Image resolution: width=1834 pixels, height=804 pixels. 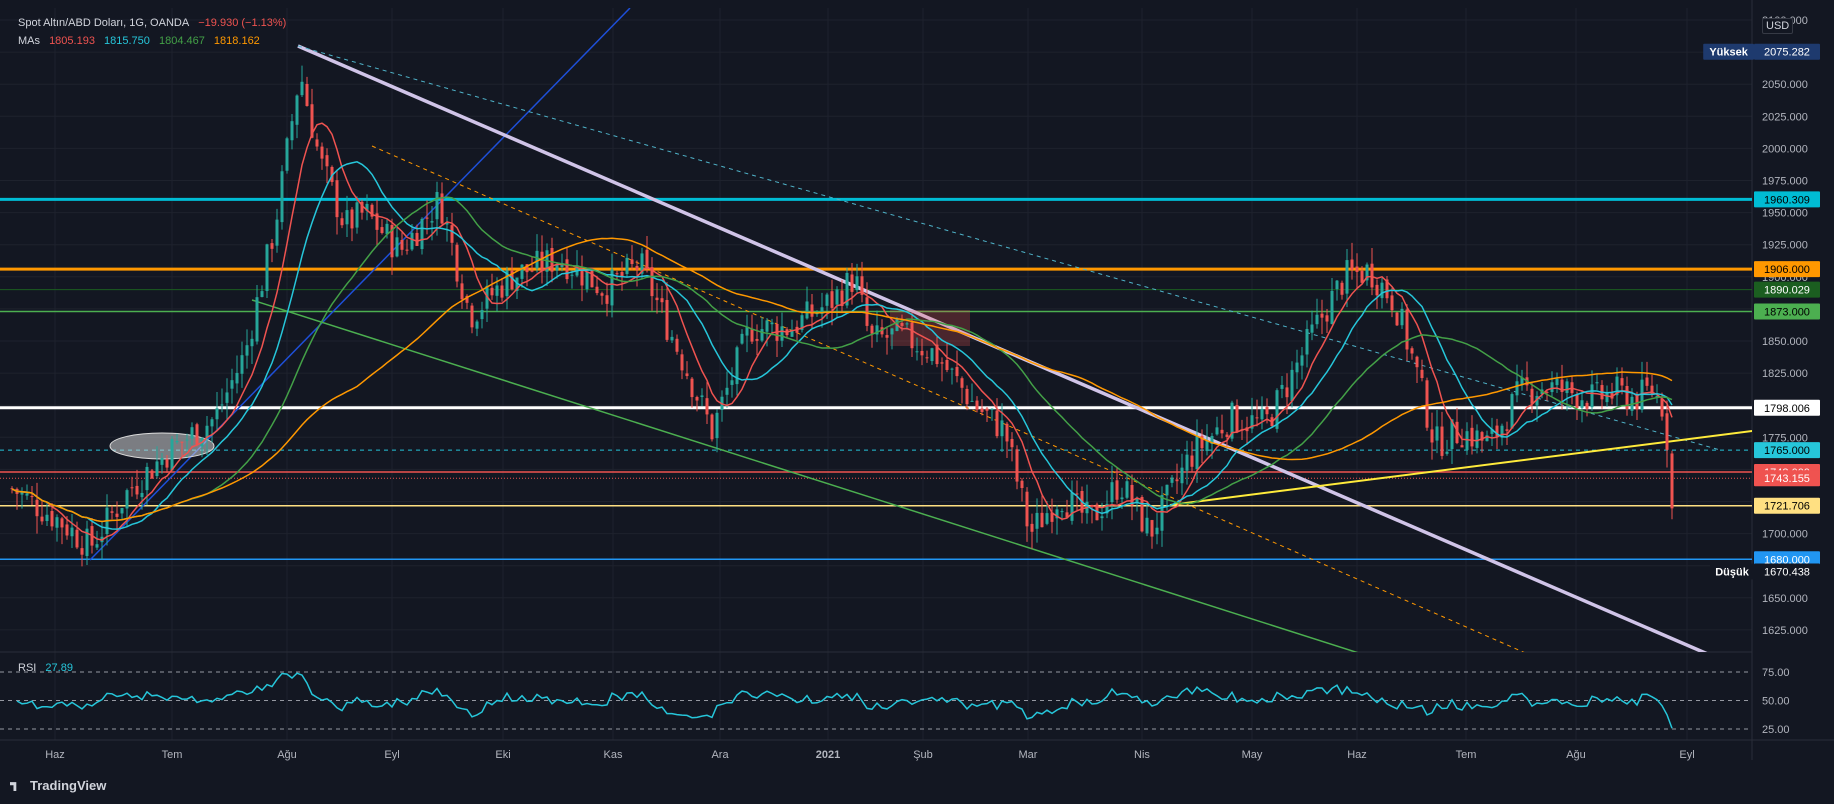 What do you see at coordinates (1787, 289) in the screenshot?
I see `price-tag: 1890.029` at bounding box center [1787, 289].